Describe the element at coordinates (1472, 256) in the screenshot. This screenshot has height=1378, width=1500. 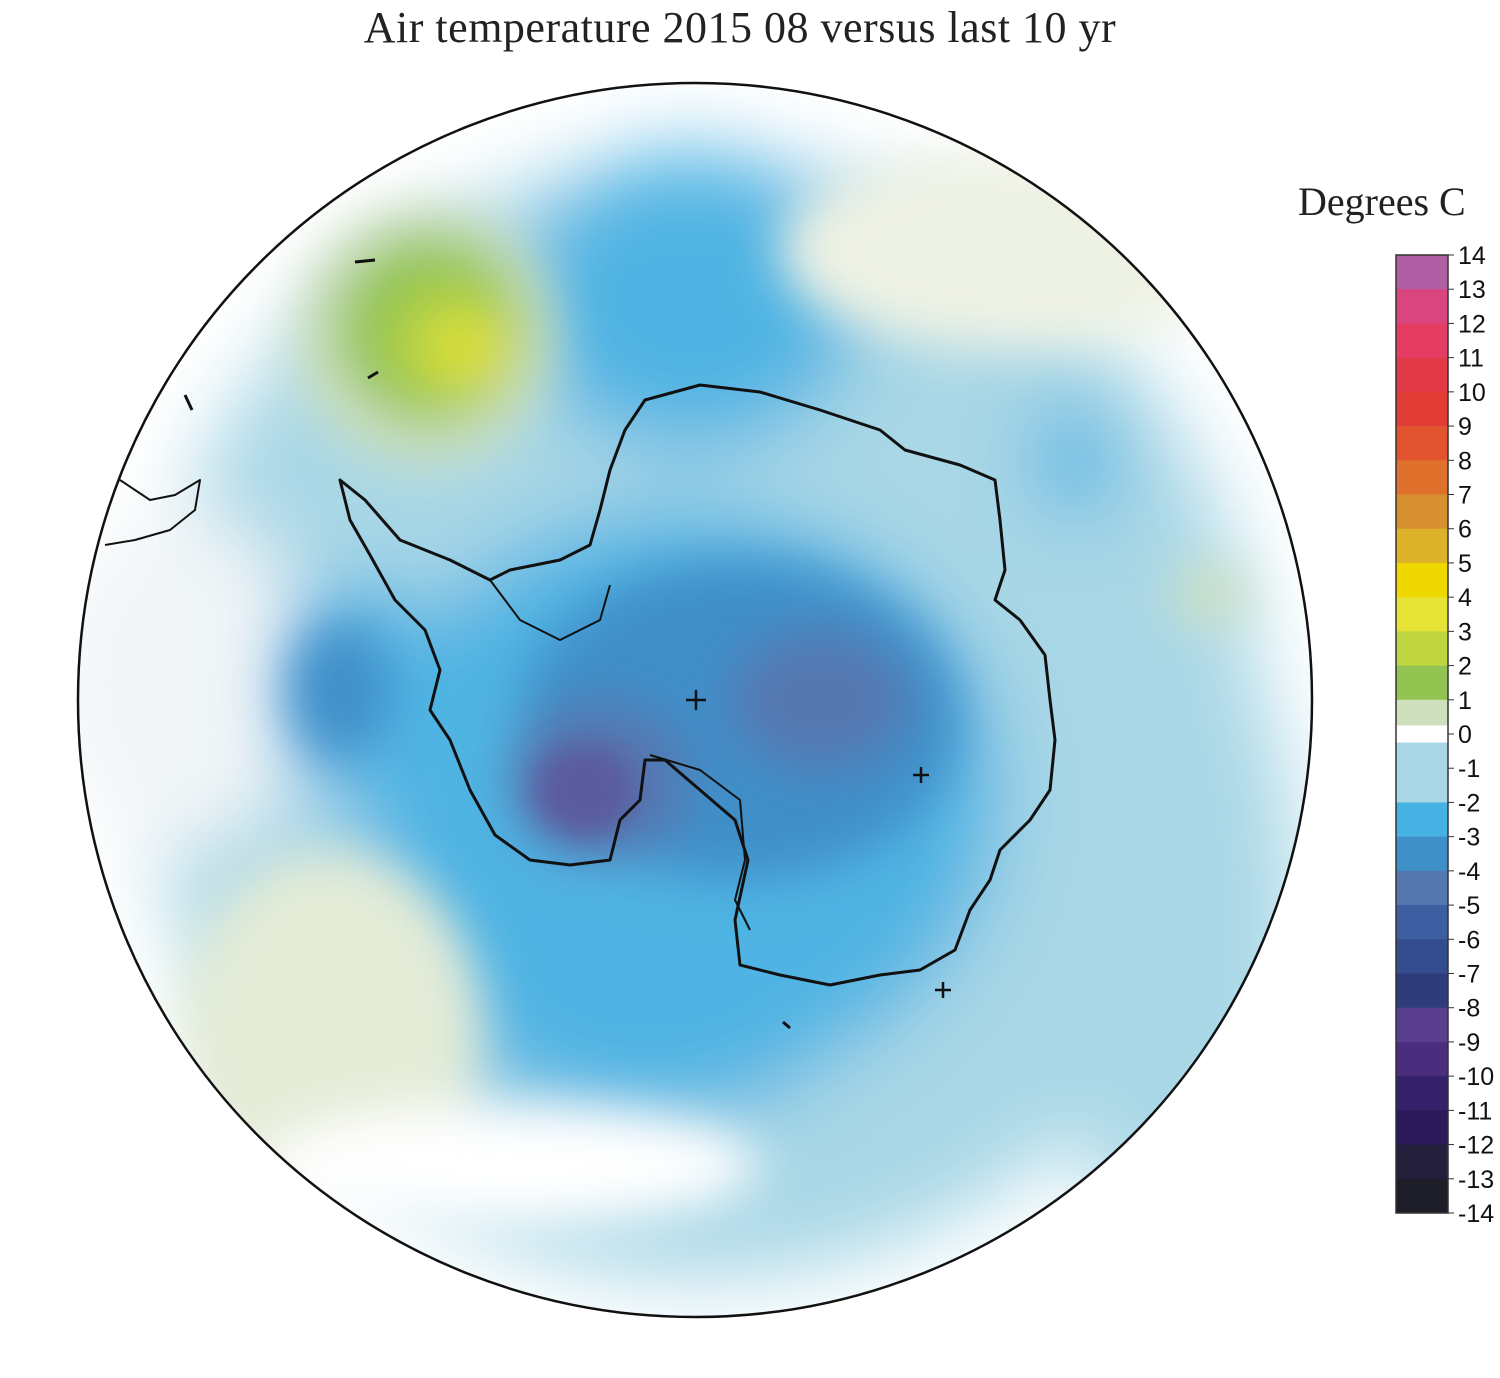
I see `colorbar-tick-label: 14` at that location.